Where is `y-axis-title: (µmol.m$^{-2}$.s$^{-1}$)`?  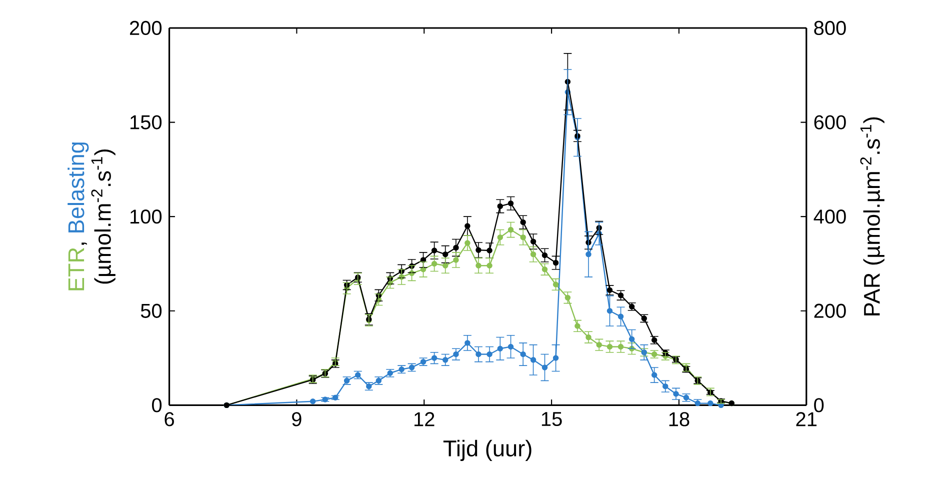 y-axis-title: (µmol.m$^{-2}$.s$^{-1}$) is located at coordinates (103, 217).